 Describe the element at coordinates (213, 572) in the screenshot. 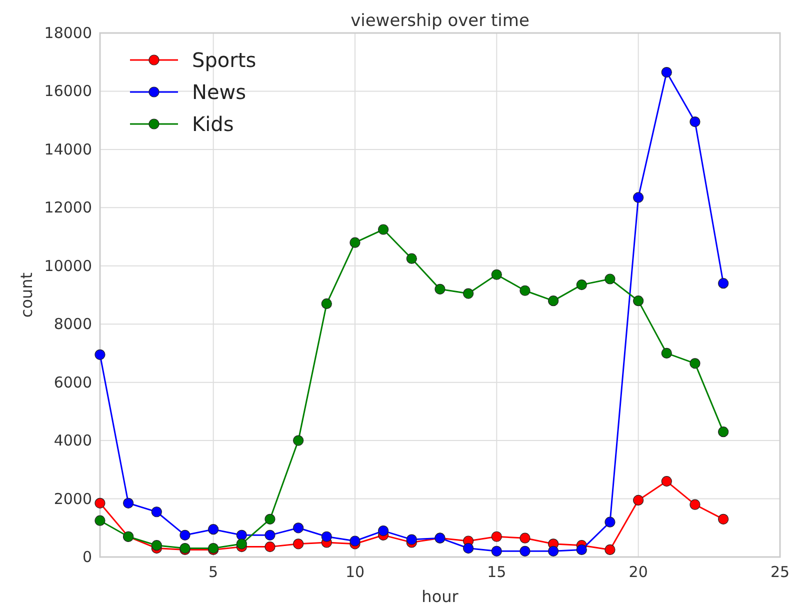

I see `x-tick-label: 5` at that location.